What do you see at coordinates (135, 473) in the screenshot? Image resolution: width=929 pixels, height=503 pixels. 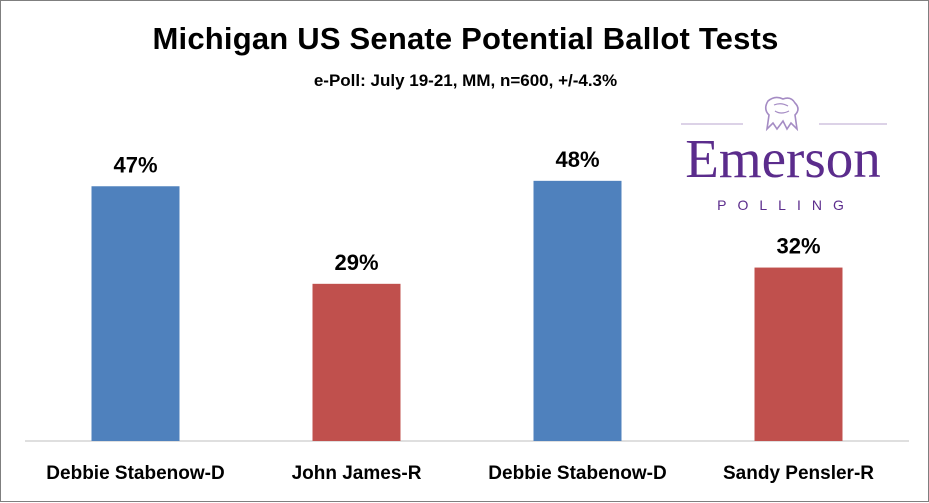 I see `category-label-0: Debbie Stabenow-D` at bounding box center [135, 473].